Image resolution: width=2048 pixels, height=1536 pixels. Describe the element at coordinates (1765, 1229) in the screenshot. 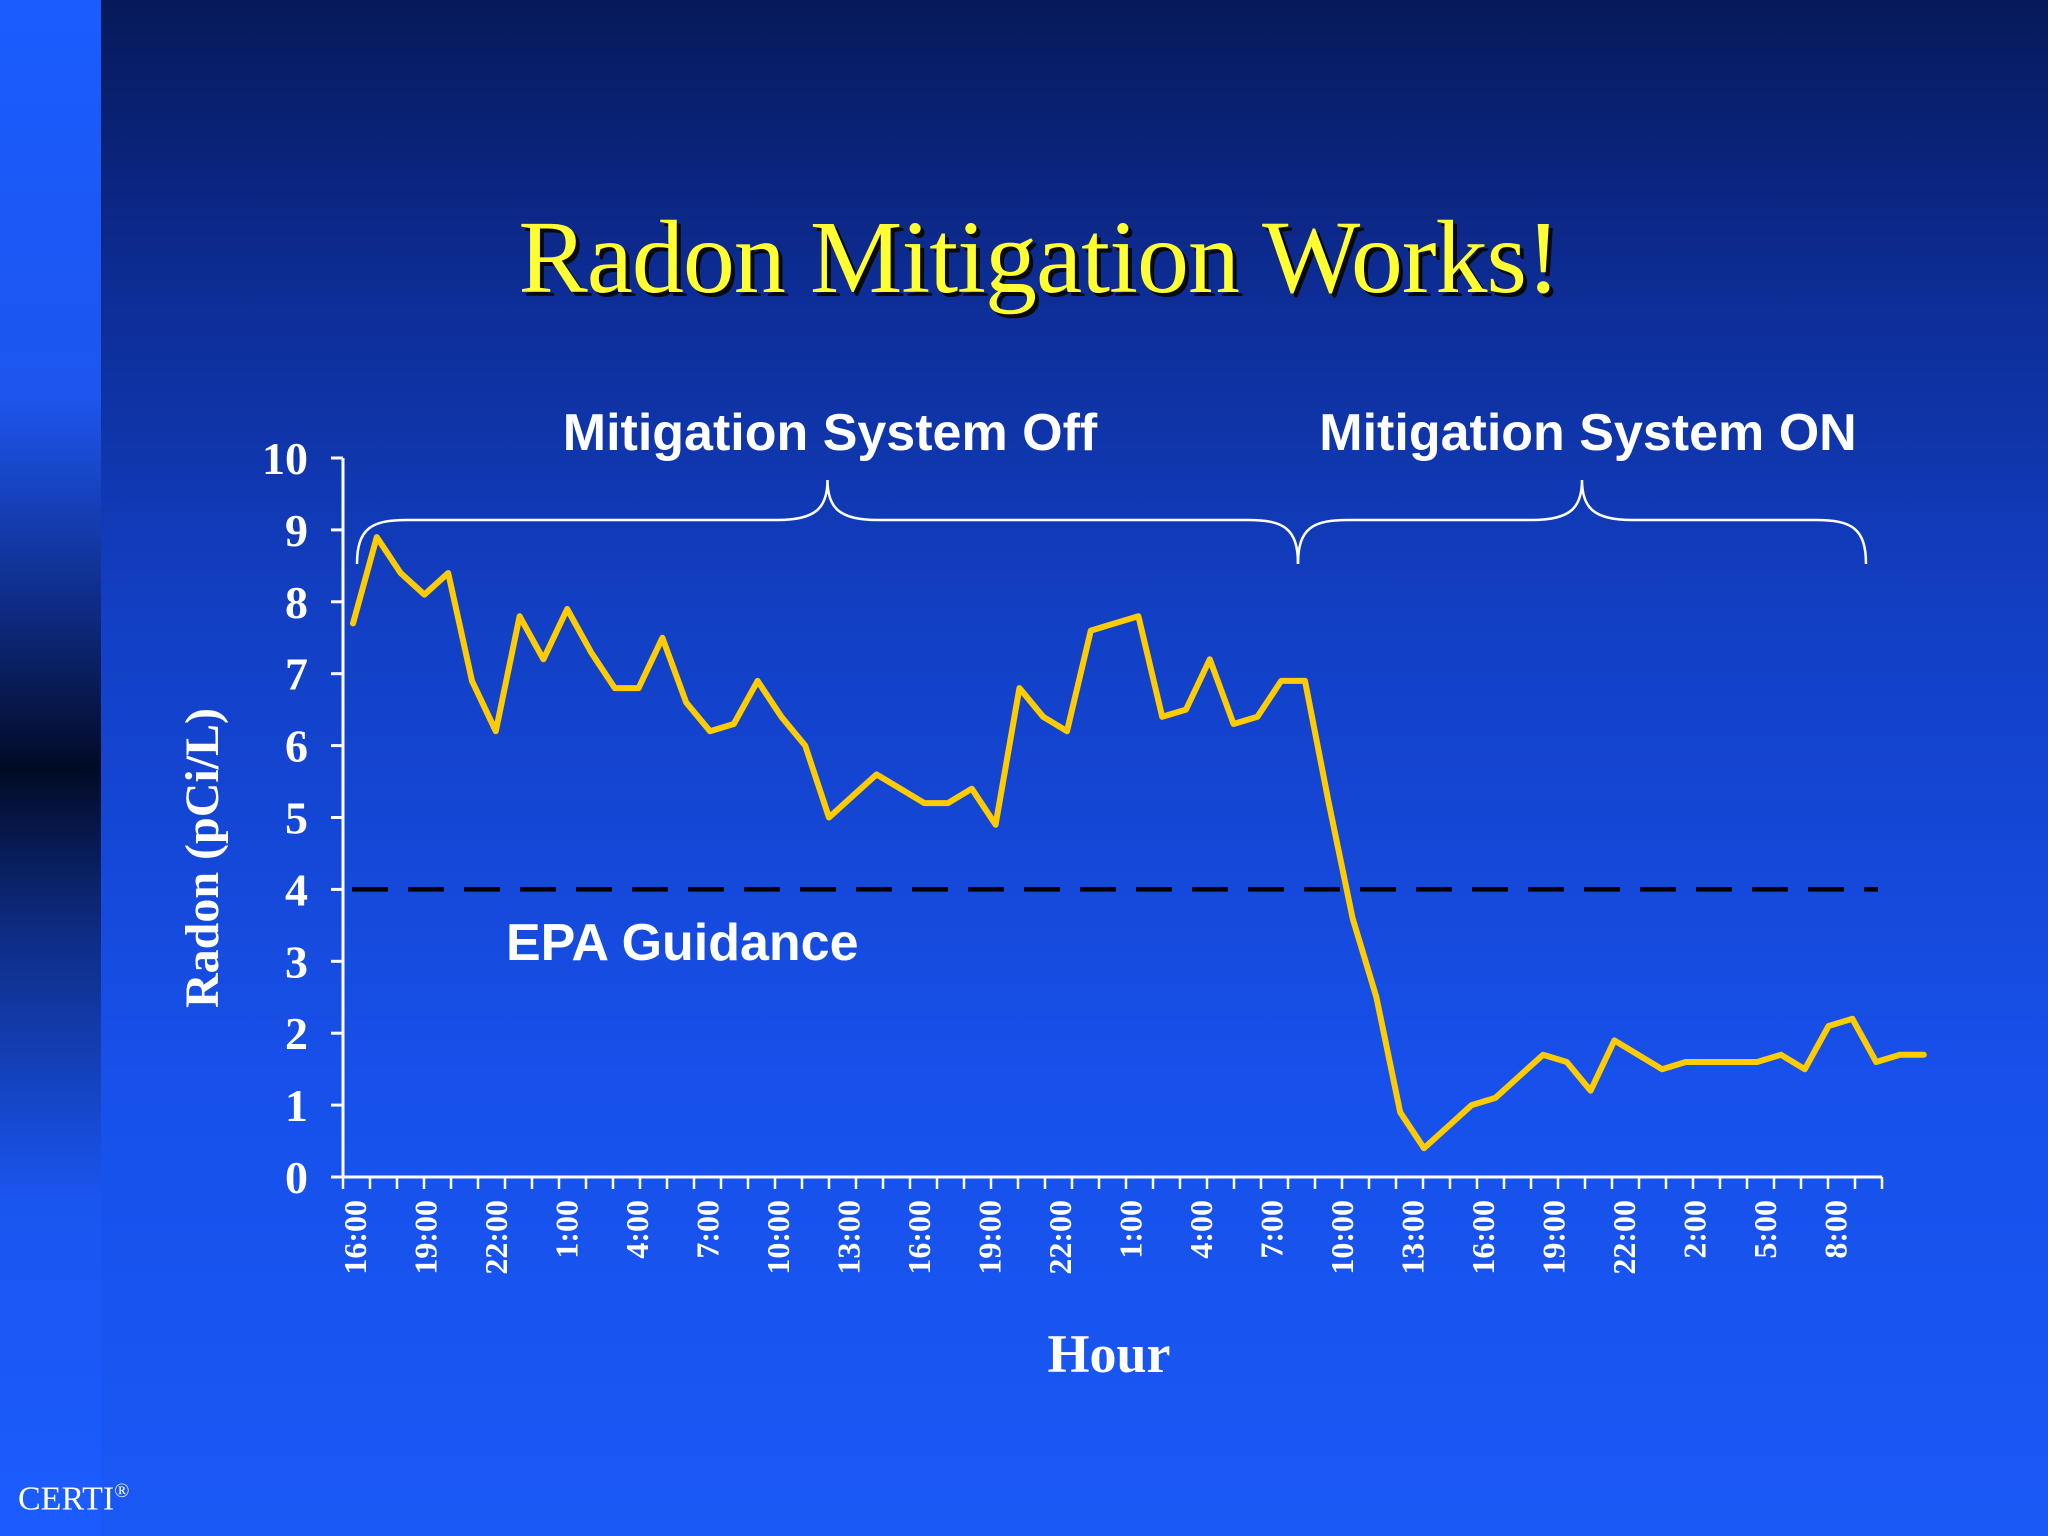

I see `x-tick-label: 5:00` at that location.